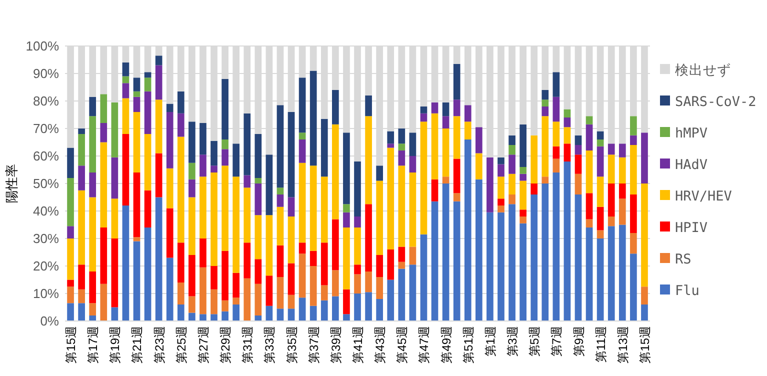 This screenshot has height=376, width=767. What do you see at coordinates (46, 183) in the screenshot?
I see `y-tick-label: 50%` at bounding box center [46, 183].